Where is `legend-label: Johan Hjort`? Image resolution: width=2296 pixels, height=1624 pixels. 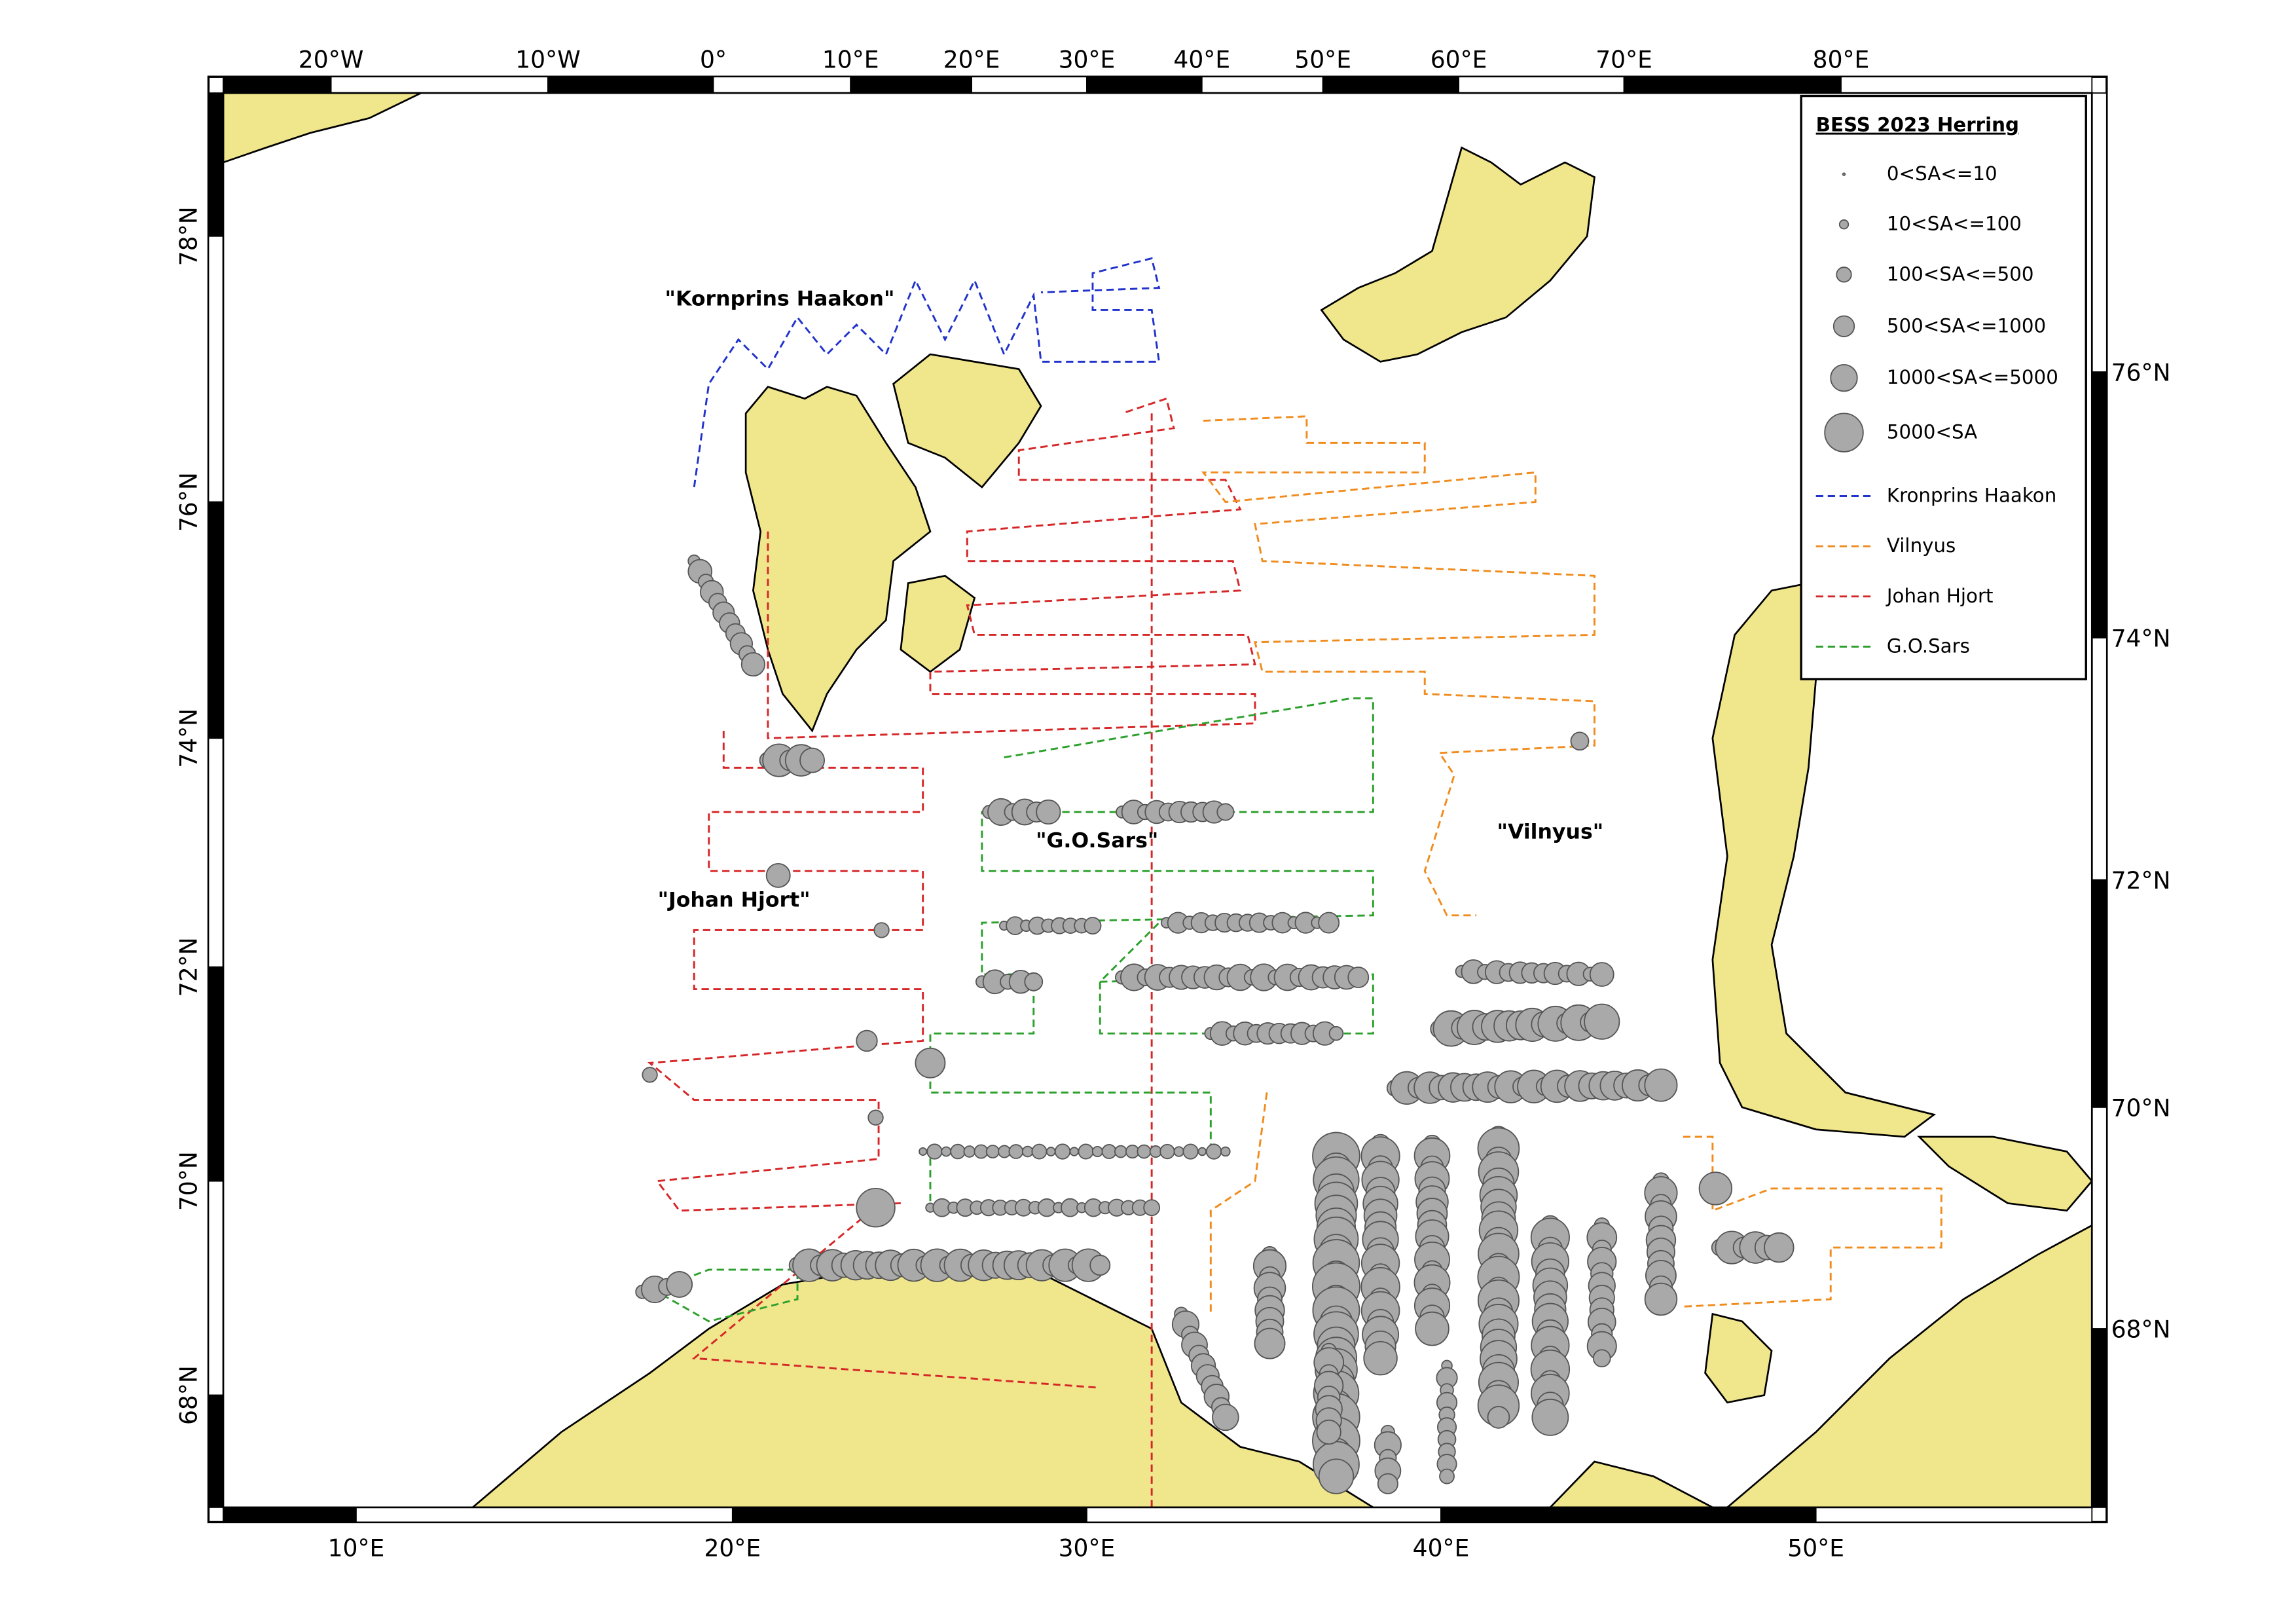
legend-label: Johan Hjort is located at coordinates (1940, 596).